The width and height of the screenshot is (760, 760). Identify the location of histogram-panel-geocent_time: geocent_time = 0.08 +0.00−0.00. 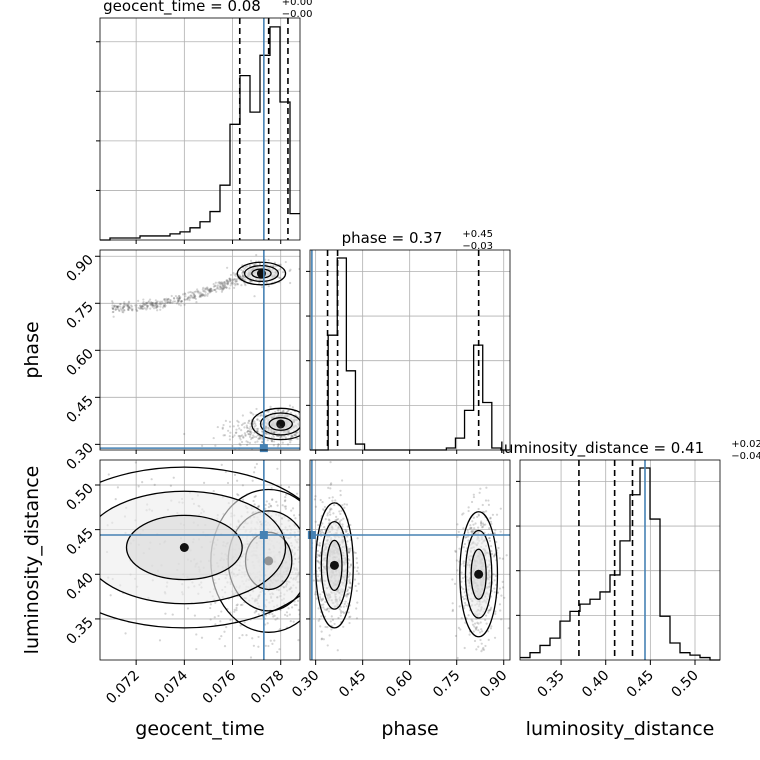
(204, 120).